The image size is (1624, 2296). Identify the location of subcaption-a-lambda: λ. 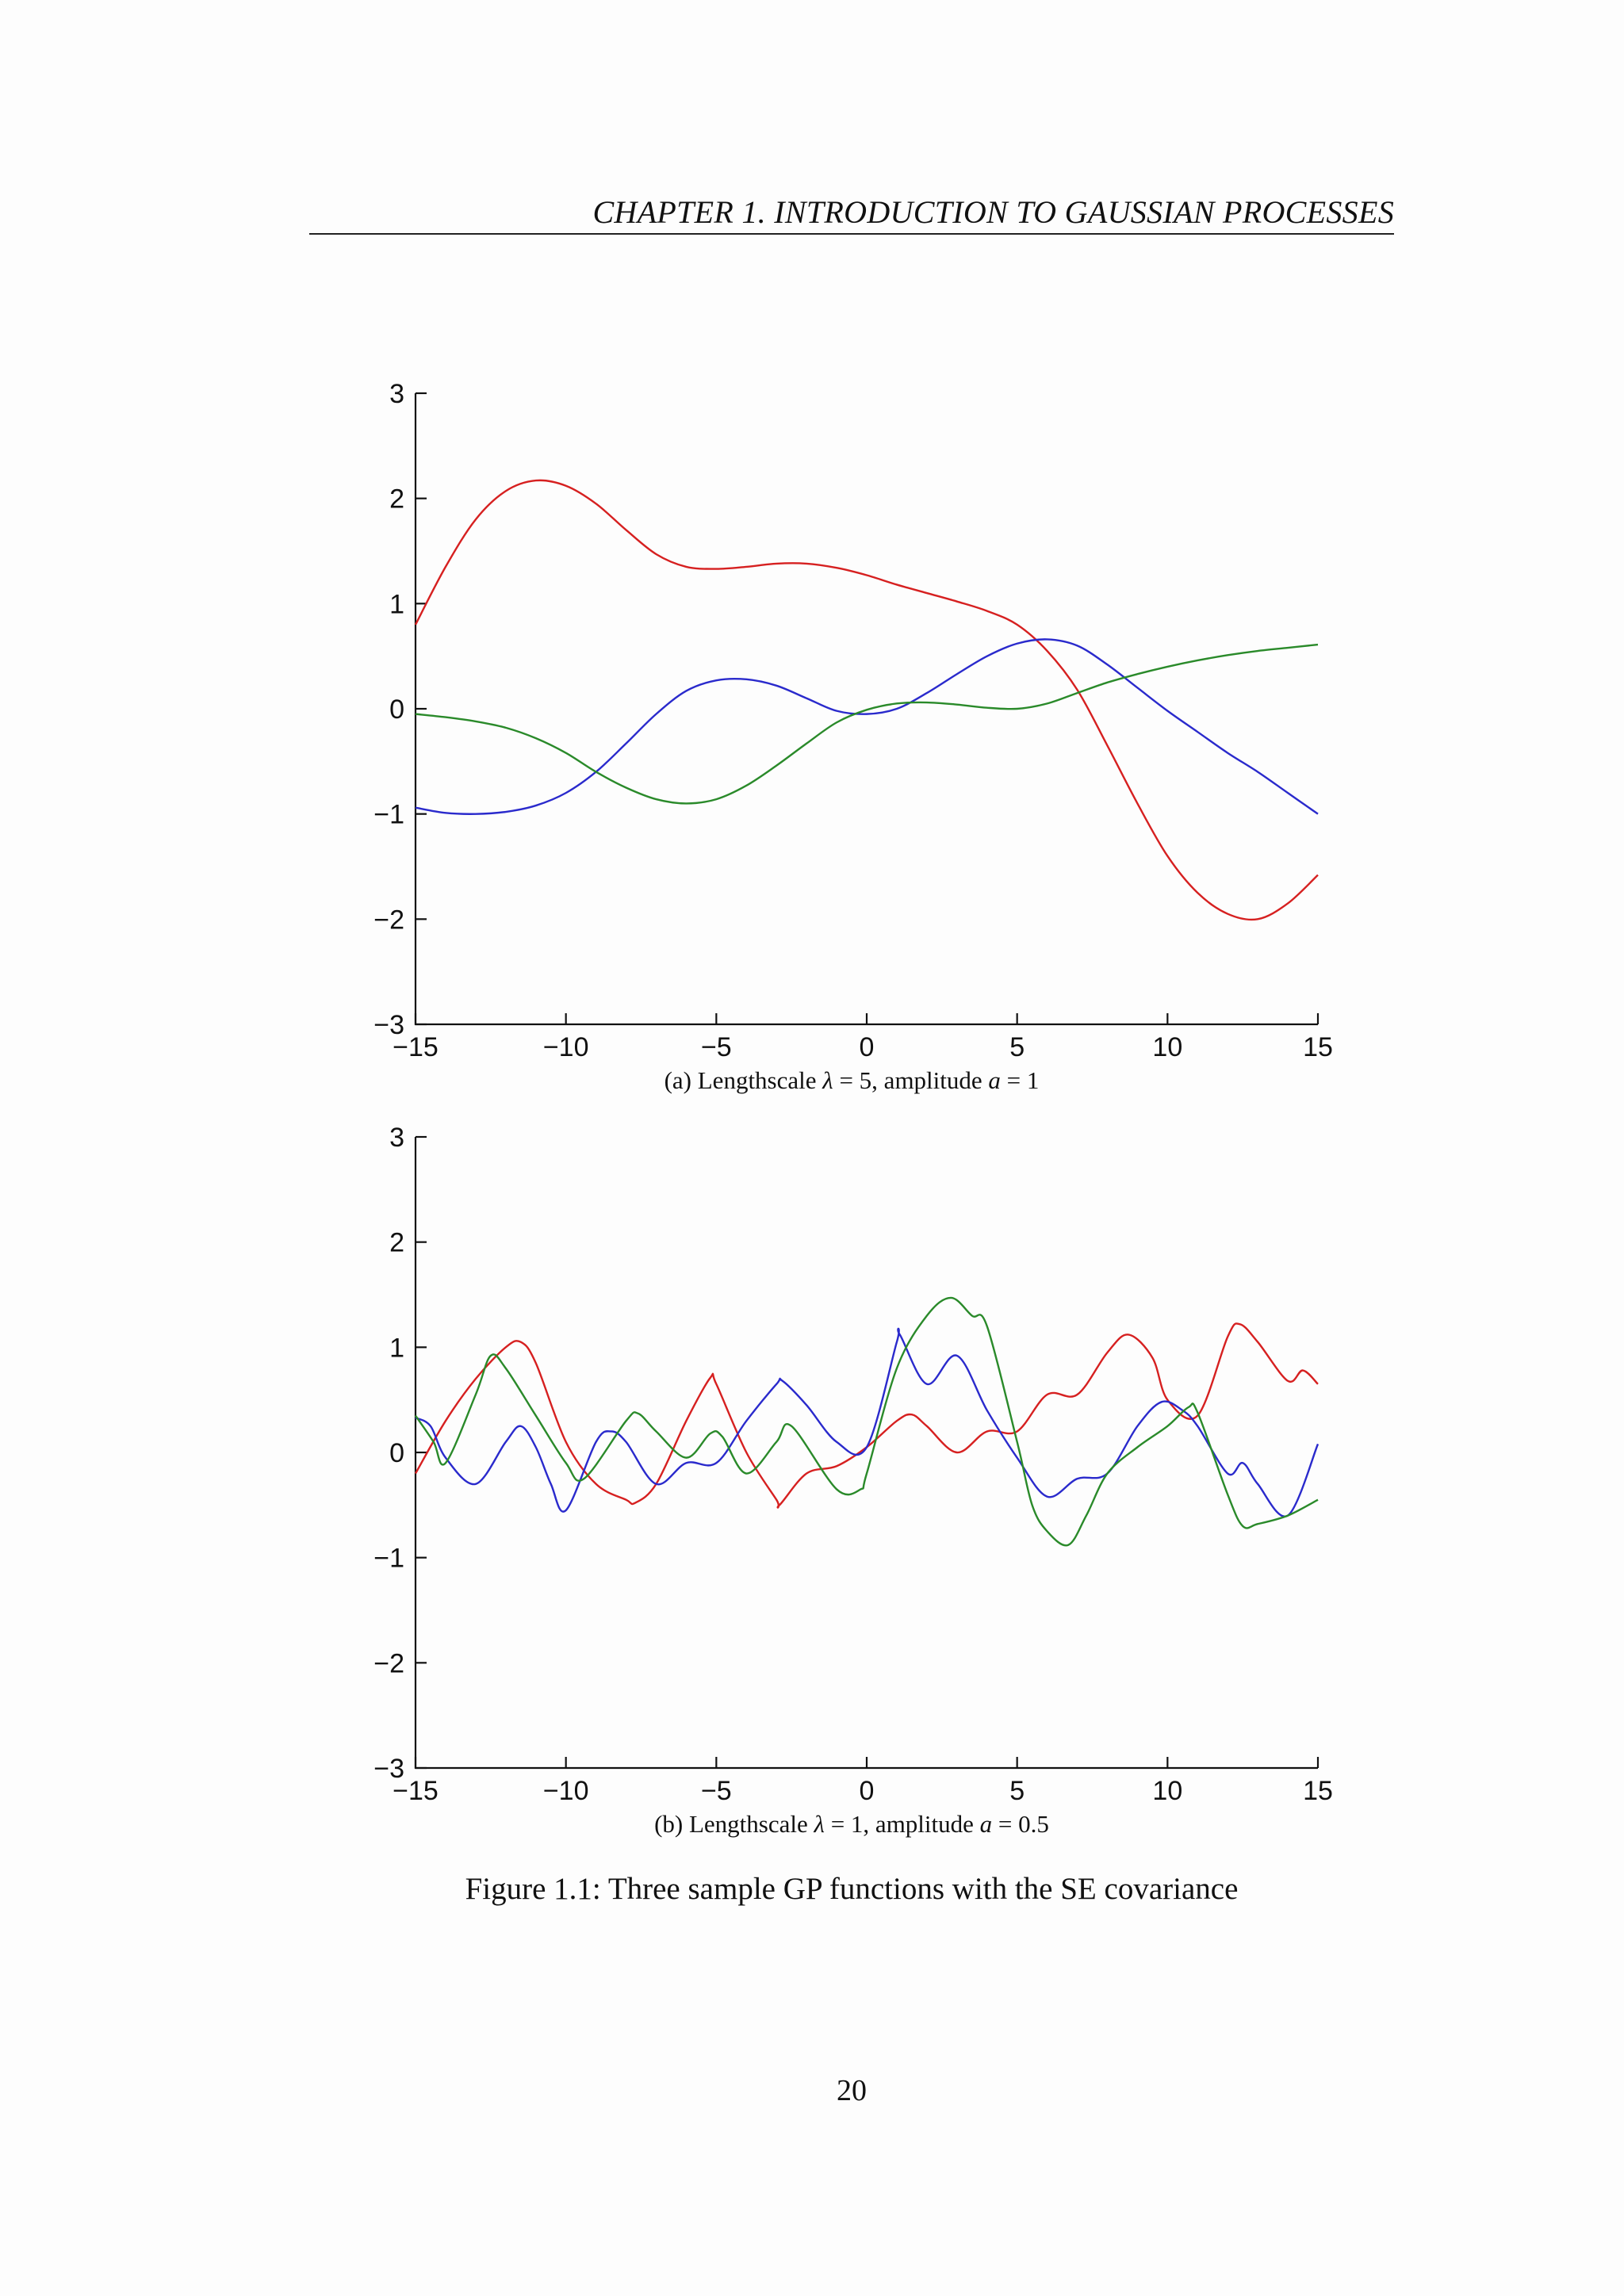
(827, 1080).